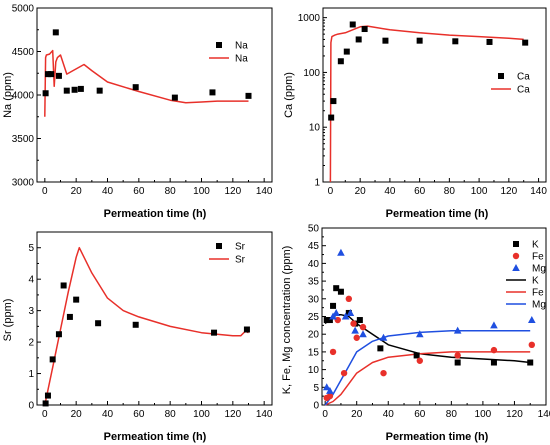 The width and height of the screenshot is (550, 445). What do you see at coordinates (314, 264) in the screenshot?
I see `y-tick-label: 40` at bounding box center [314, 264].